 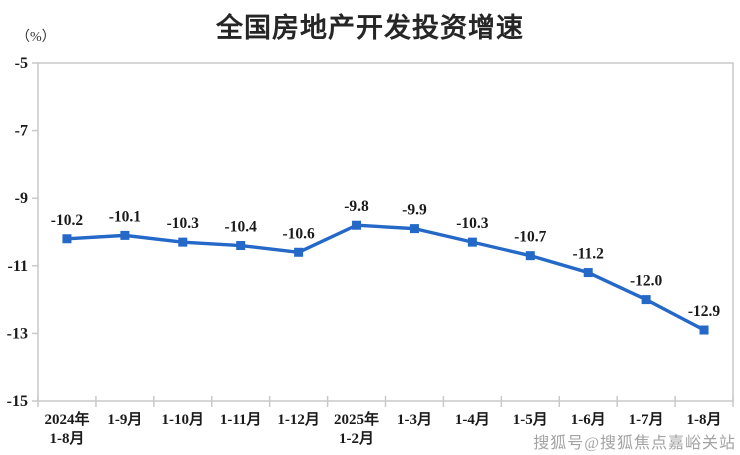 I want to click on data-point-label: -12.0, so click(x=646, y=281).